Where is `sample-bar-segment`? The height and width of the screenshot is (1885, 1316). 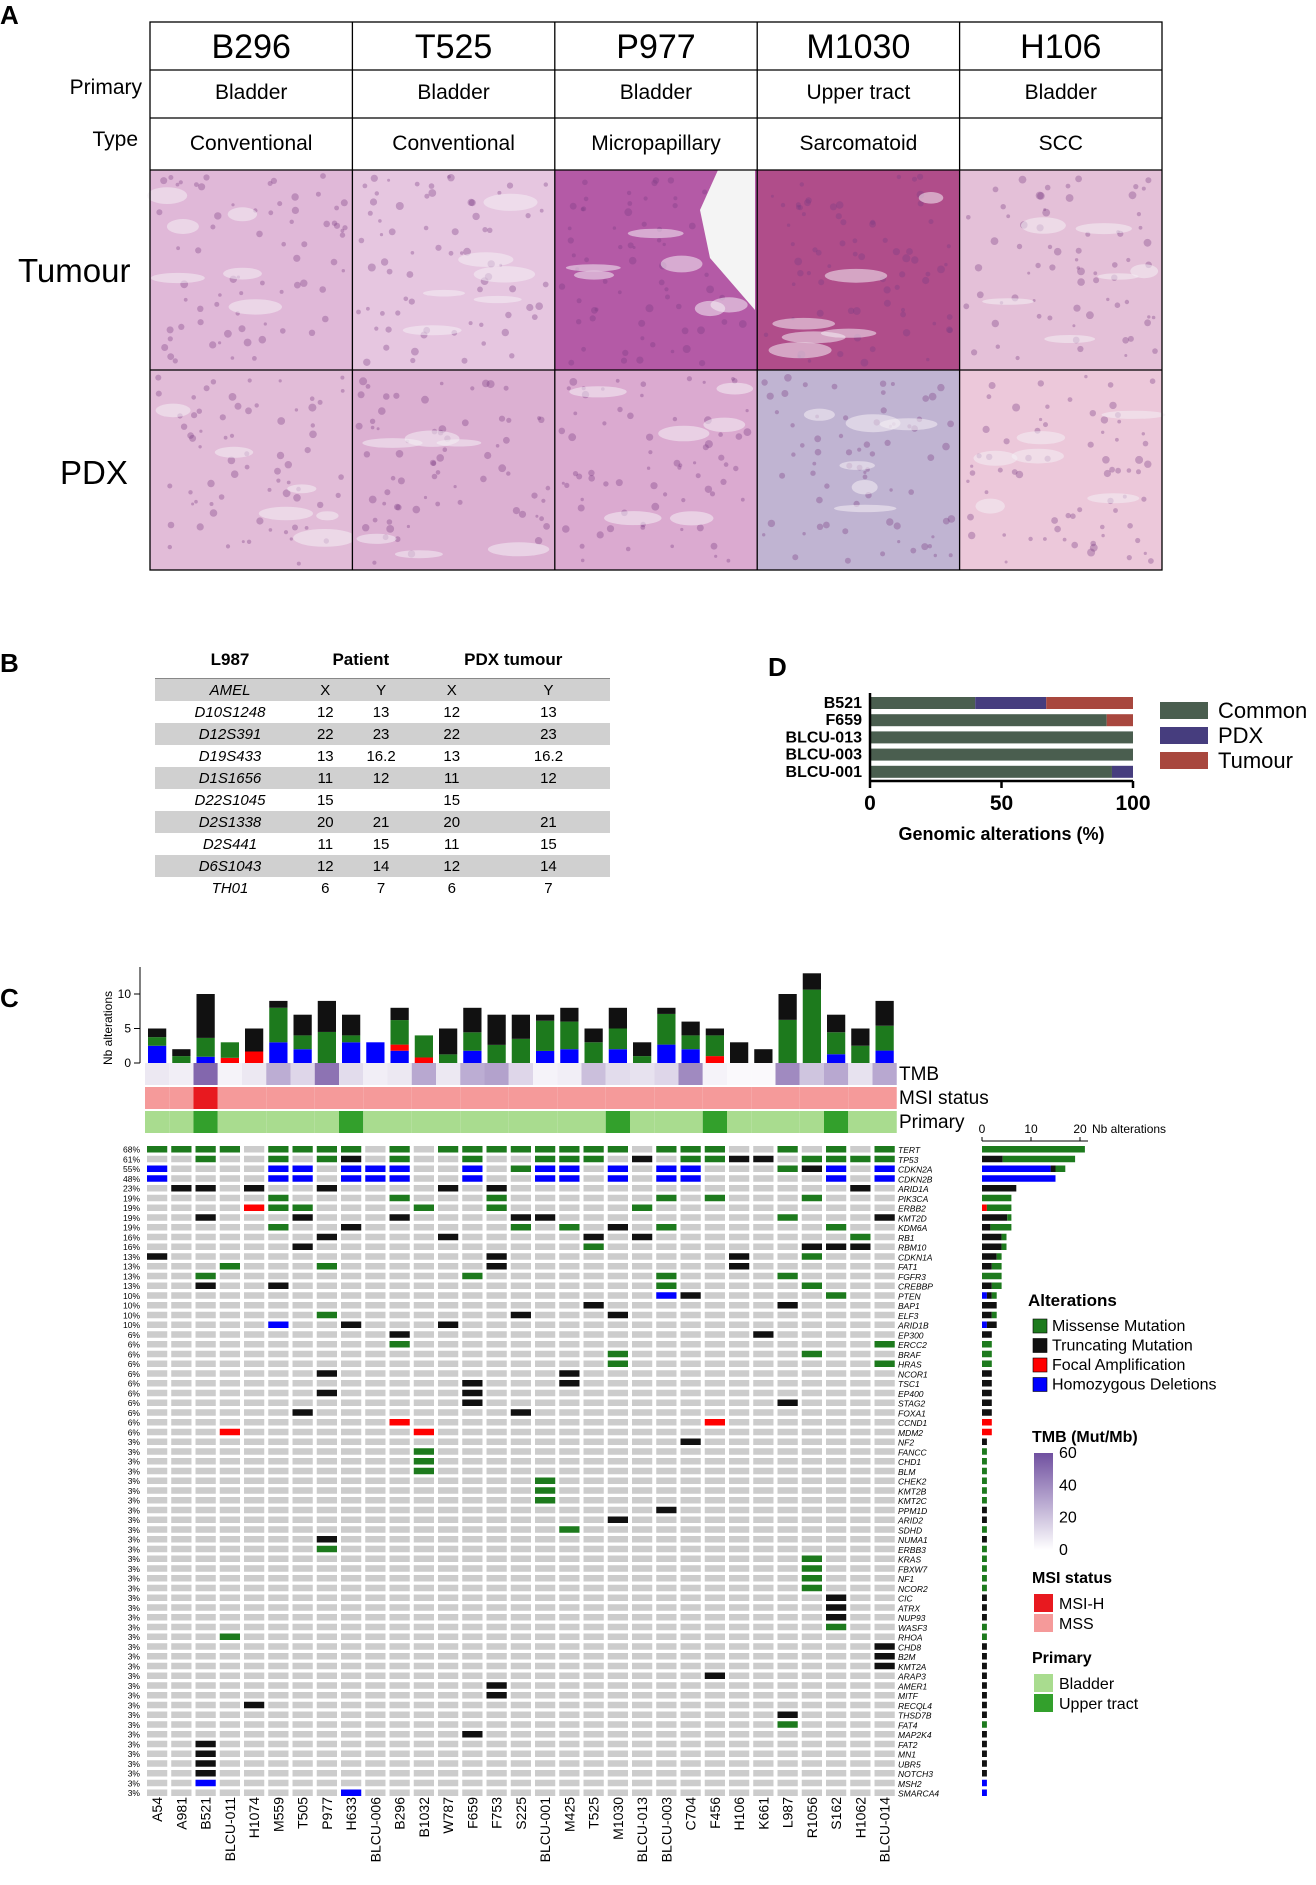 sample-bar-segment is located at coordinates (520, 1050).